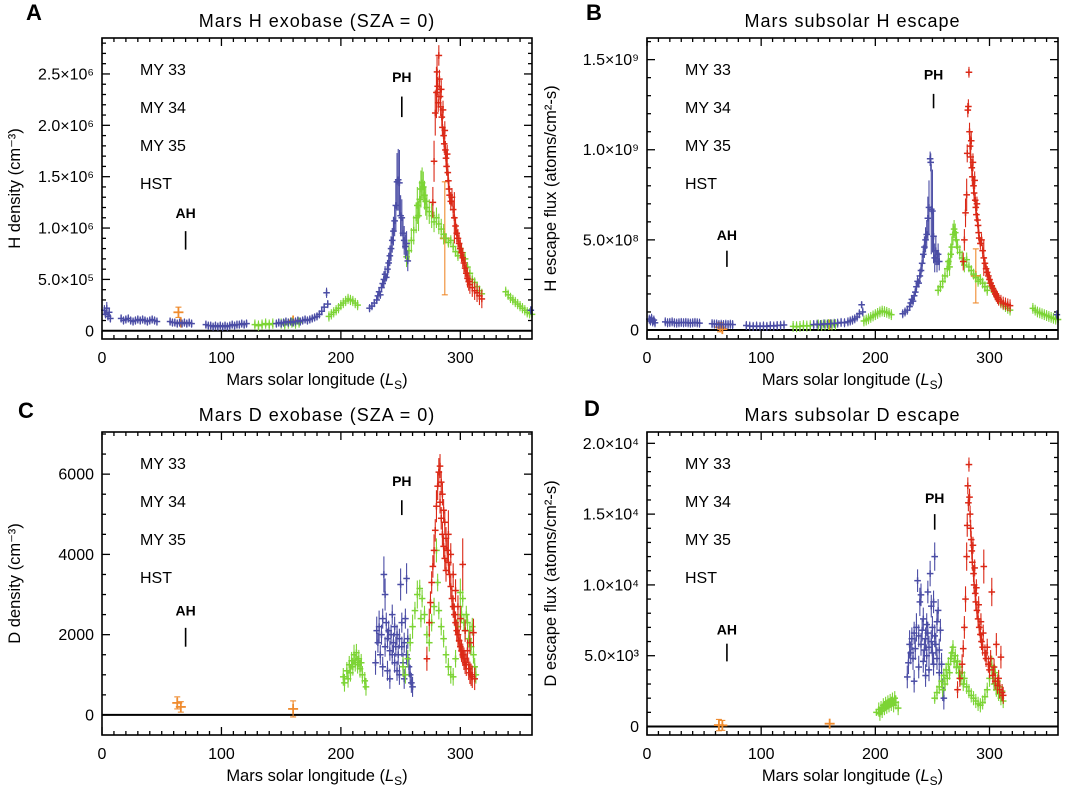  Describe the element at coordinates (594, 12) in the screenshot. I see `panel-letter-b: B` at that location.